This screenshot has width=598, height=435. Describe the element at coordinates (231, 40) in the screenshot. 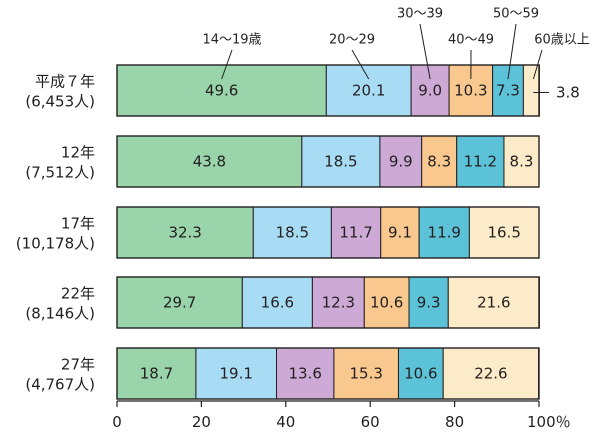

I see `legend-label: 14～19歳` at that location.